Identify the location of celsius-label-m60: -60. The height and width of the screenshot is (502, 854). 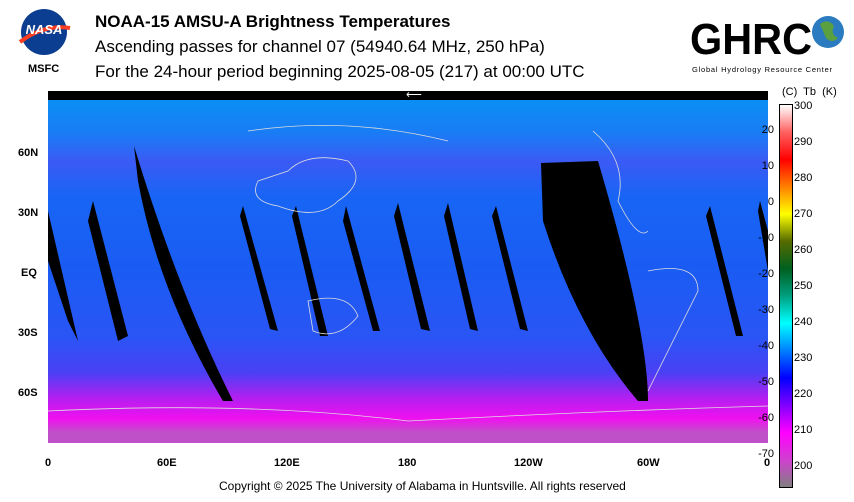
(766, 418).